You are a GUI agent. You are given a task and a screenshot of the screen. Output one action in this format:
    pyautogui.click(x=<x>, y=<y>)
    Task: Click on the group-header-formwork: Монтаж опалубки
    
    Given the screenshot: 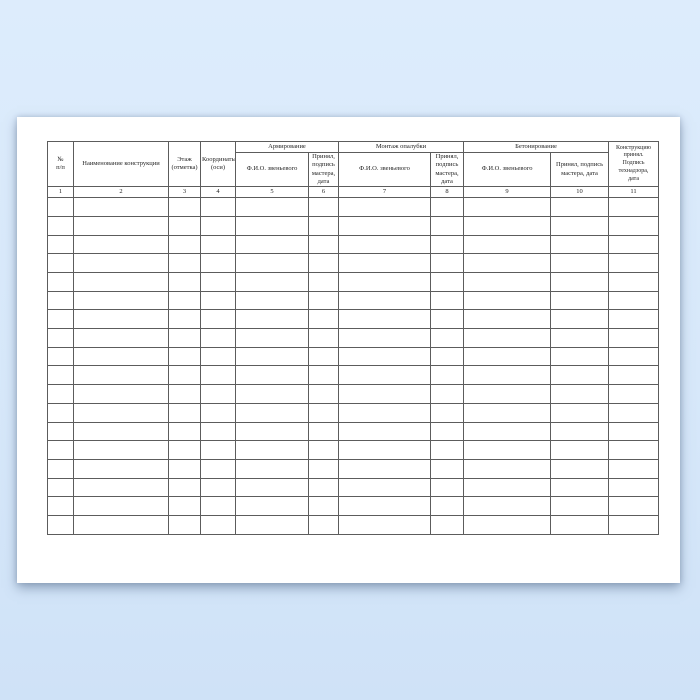 What is the action you would take?
    pyautogui.click(x=401, y=147)
    